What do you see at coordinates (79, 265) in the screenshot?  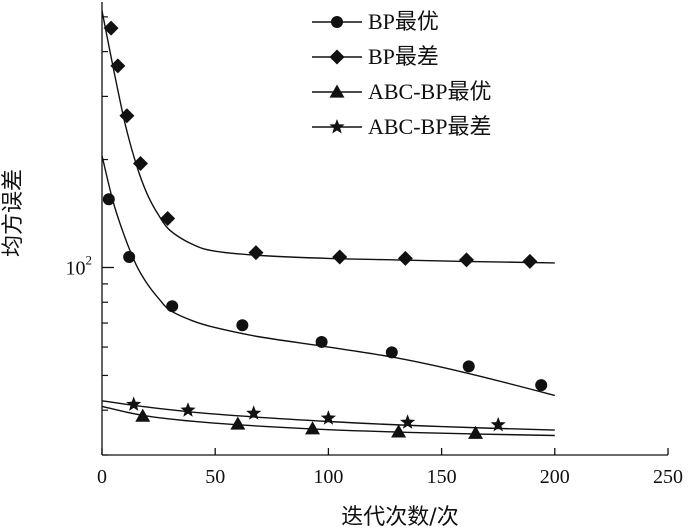 I see `y-tick-label: 102` at bounding box center [79, 265].